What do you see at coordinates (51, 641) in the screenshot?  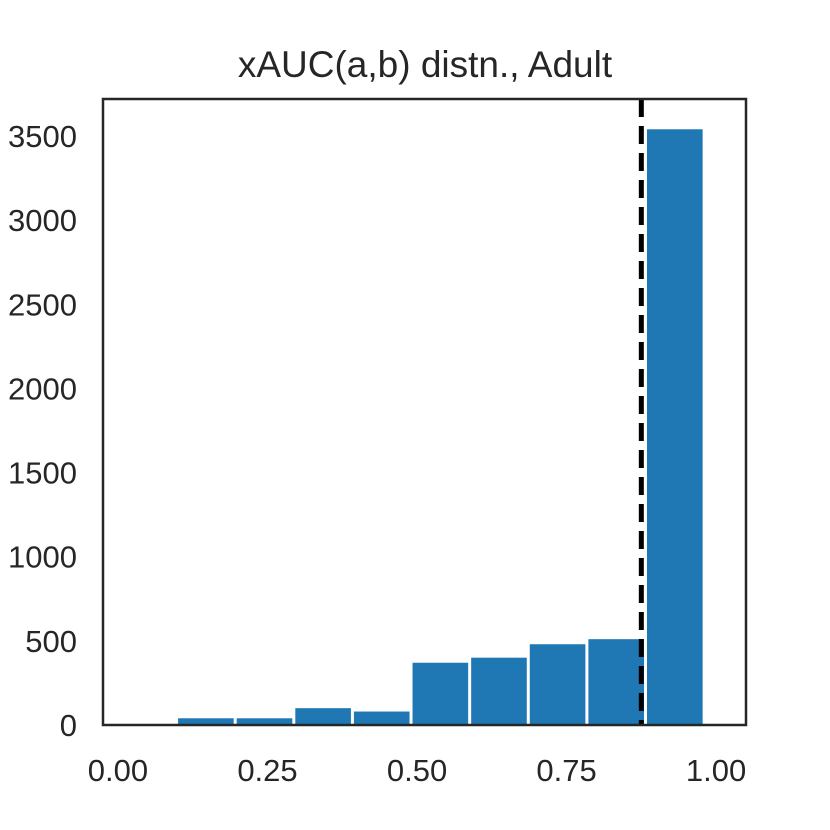 I see `y-tick-label: 500` at bounding box center [51, 641].